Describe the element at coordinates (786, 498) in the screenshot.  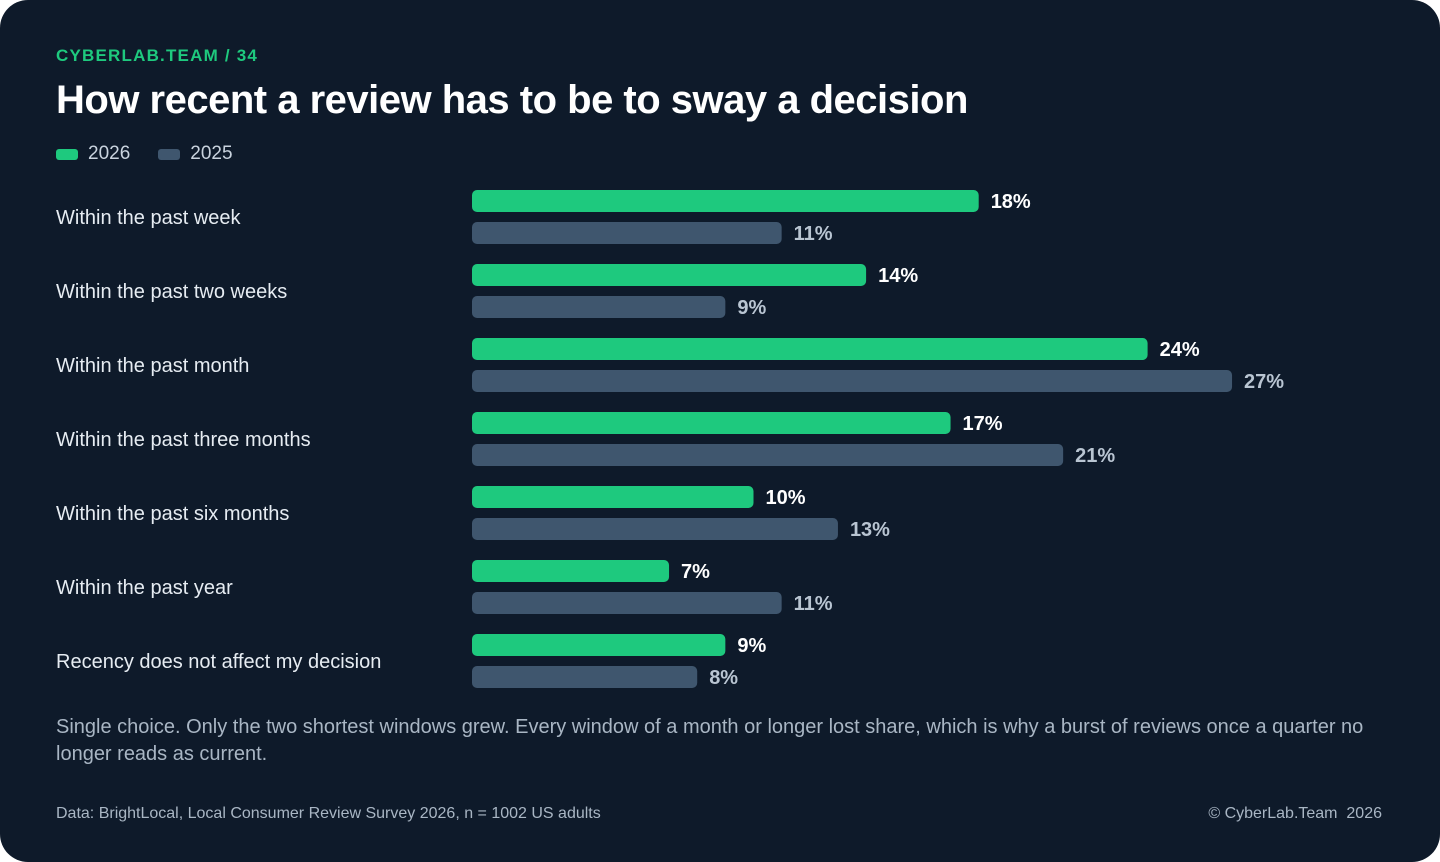
I see `value-label-2026: 10%` at that location.